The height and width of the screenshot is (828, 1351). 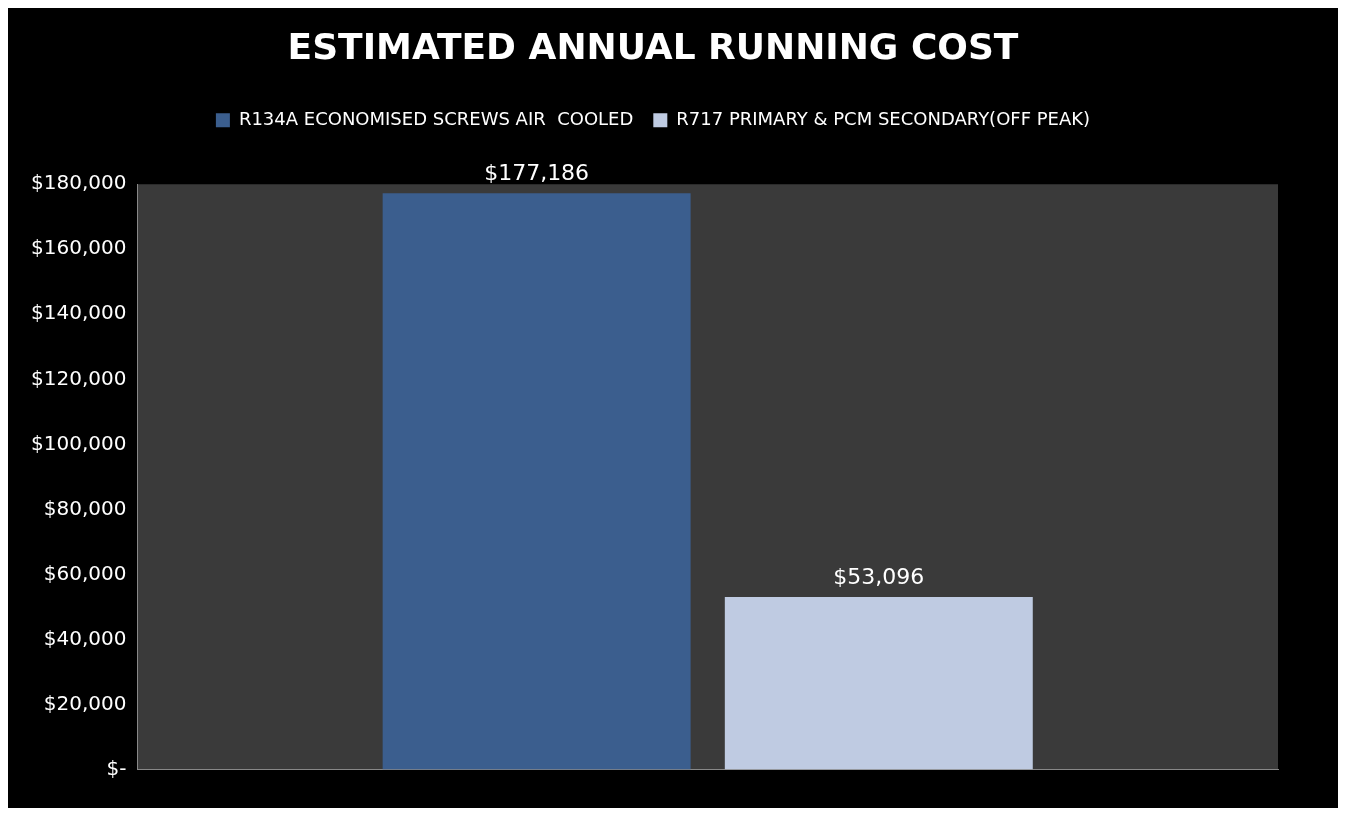 What do you see at coordinates (78, 247) in the screenshot?
I see `y-tick-label: $160,000` at bounding box center [78, 247].